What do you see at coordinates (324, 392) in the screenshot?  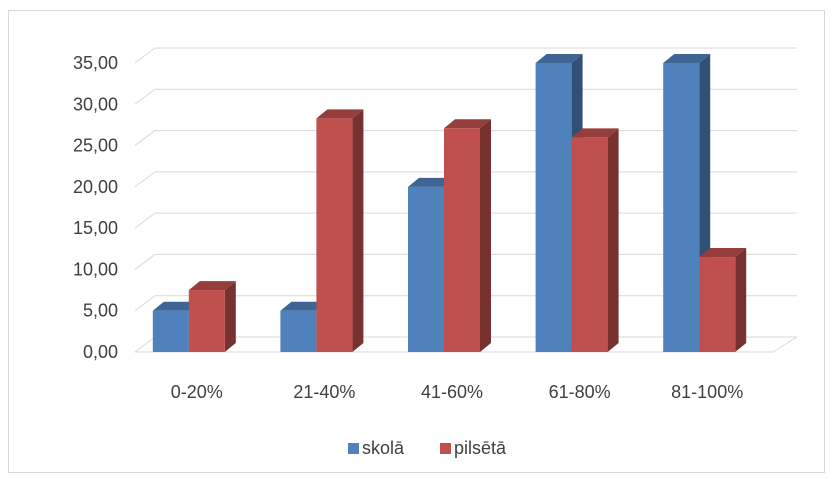 I see `x-tick-label: 21-40%` at bounding box center [324, 392].